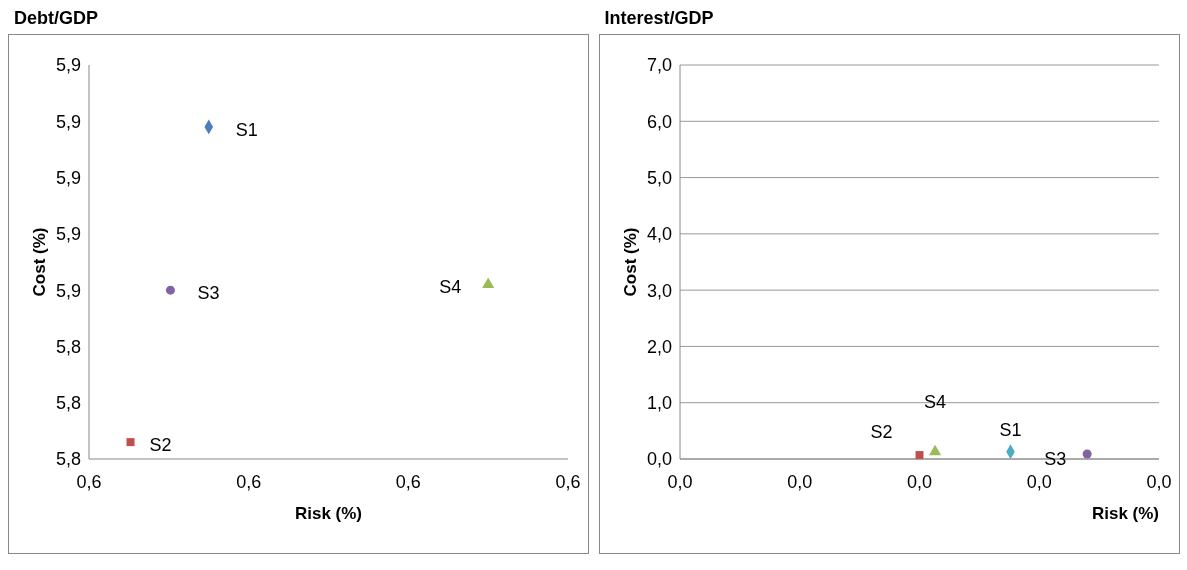  I want to click on y-tick-label: 4,0, so click(659, 234).